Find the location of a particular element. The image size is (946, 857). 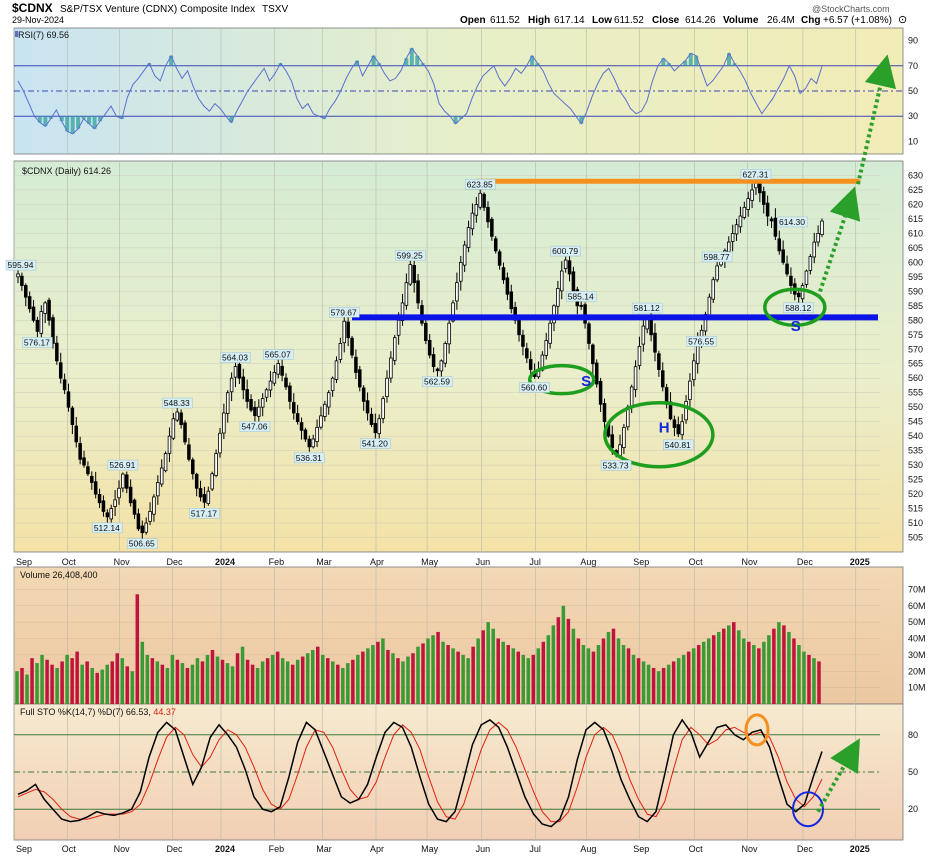

dropdown-icon: ⊙ is located at coordinates (902, 20).